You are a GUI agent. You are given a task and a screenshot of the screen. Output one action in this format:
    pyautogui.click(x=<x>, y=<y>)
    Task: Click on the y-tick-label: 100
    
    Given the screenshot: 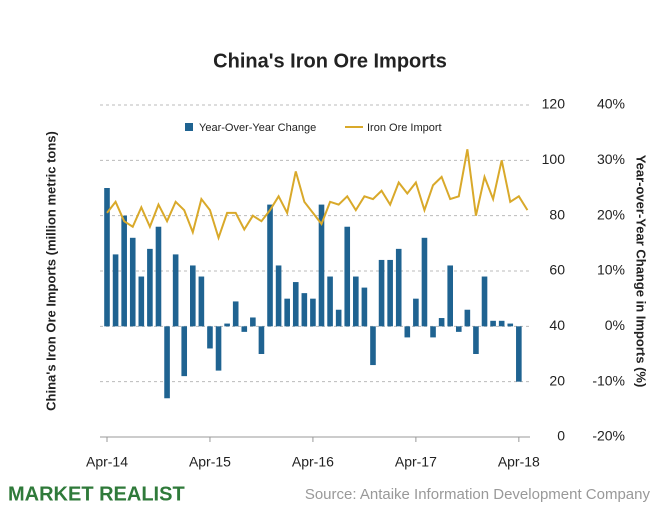 What is the action you would take?
    pyautogui.click(x=554, y=159)
    